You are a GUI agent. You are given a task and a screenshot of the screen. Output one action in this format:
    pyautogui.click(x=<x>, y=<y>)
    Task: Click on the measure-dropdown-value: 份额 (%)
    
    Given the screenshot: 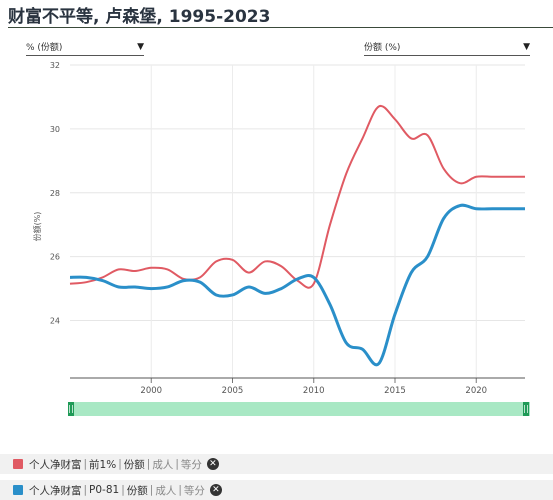 What is the action you would take?
    pyautogui.click(x=382, y=48)
    